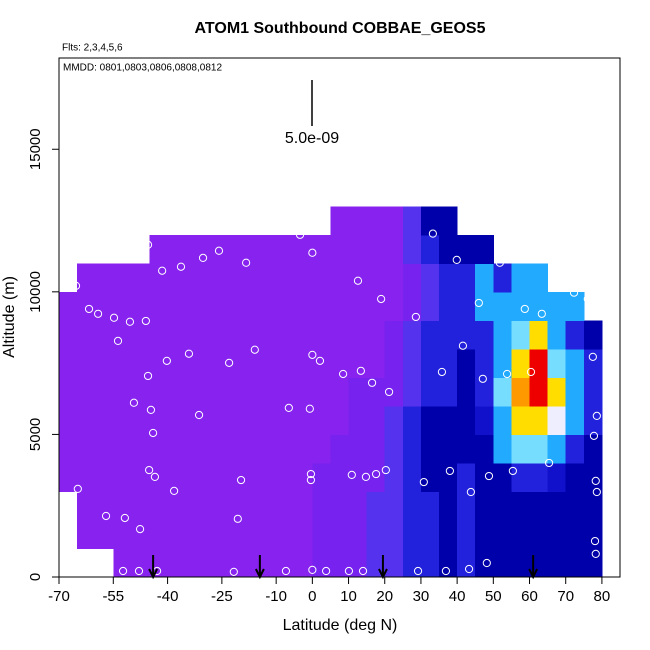  What do you see at coordinates (142, 68) in the screenshot?
I see `dates-label: MMDD: 0801,0803,0806,0808,0812` at bounding box center [142, 68].